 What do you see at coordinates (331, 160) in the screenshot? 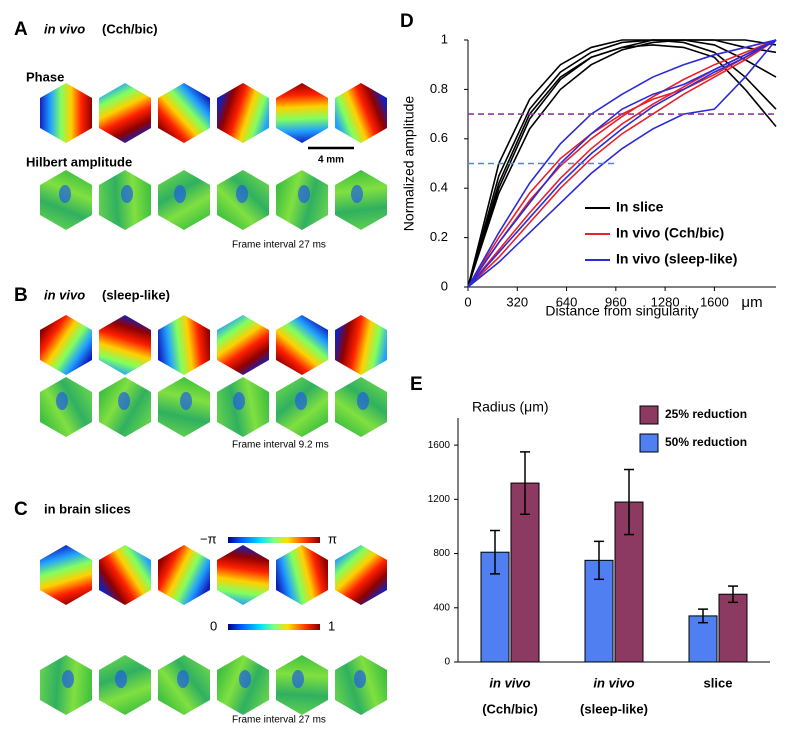
I see `scale-bar-label: 4 mm` at bounding box center [331, 160].